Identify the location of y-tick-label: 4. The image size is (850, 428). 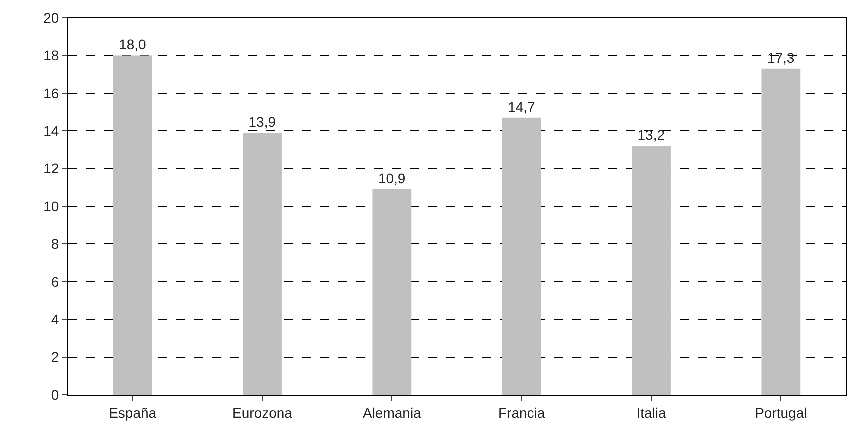
(55, 320).